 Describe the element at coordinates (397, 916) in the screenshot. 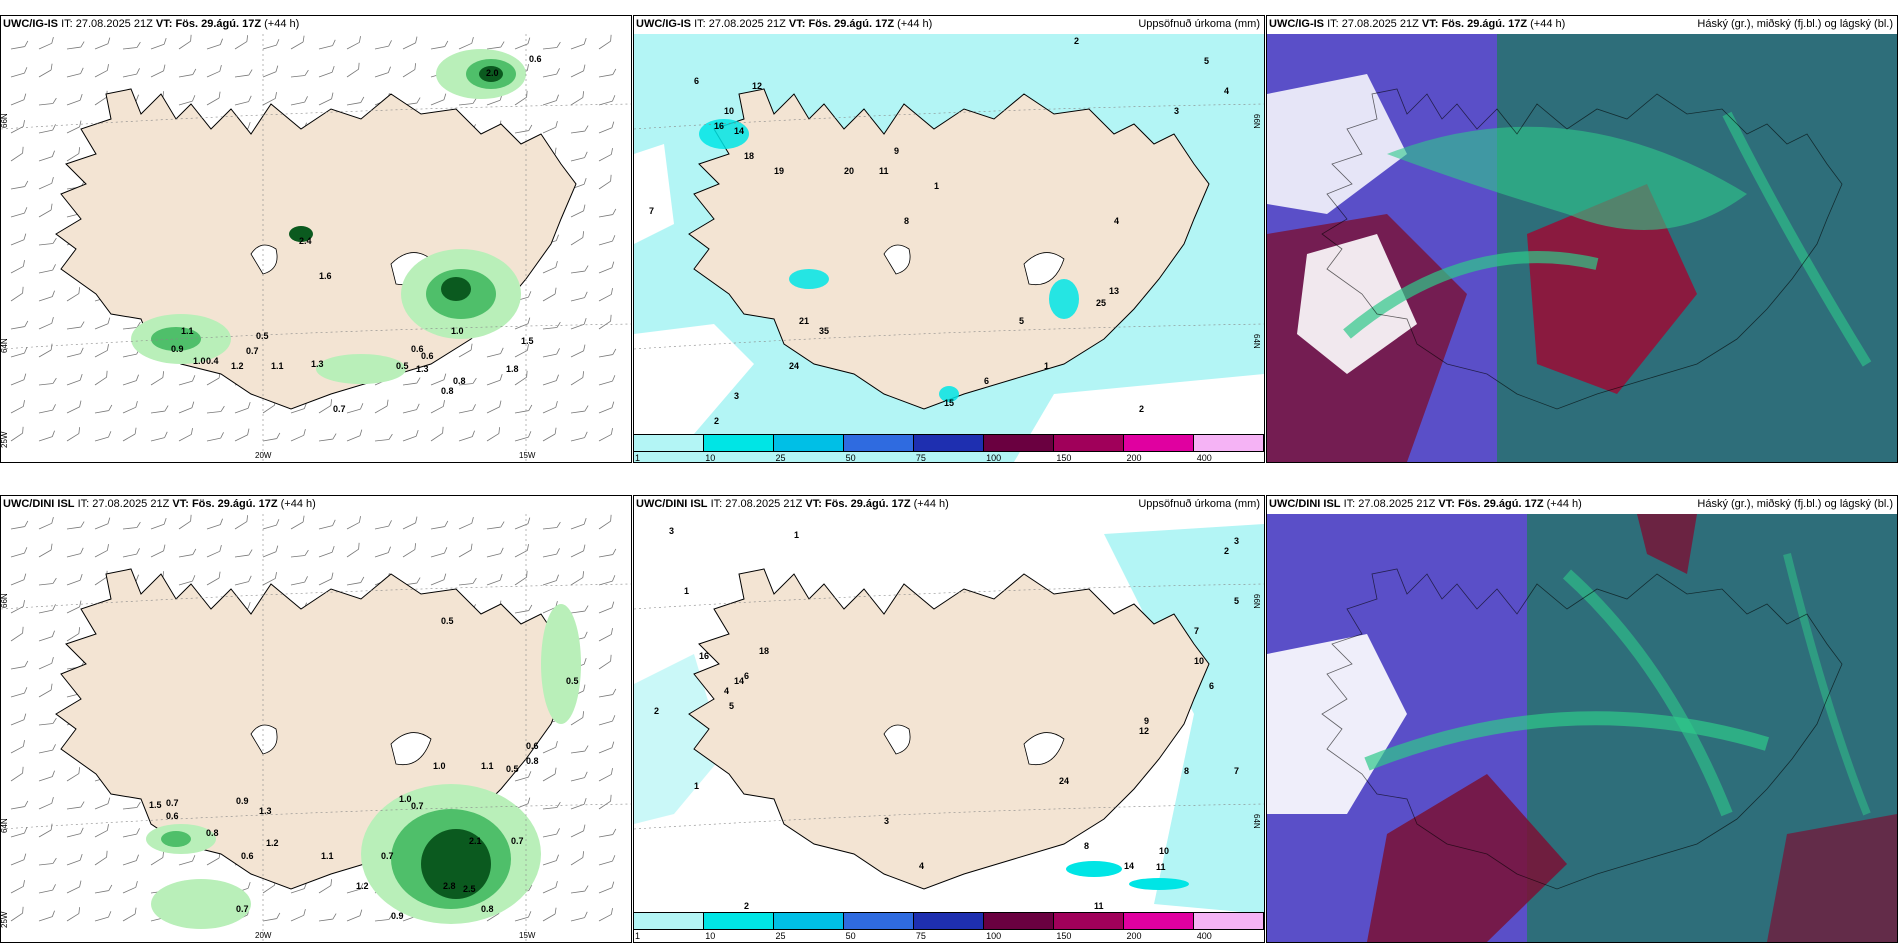

I see `svg-text: 0.9` at that location.